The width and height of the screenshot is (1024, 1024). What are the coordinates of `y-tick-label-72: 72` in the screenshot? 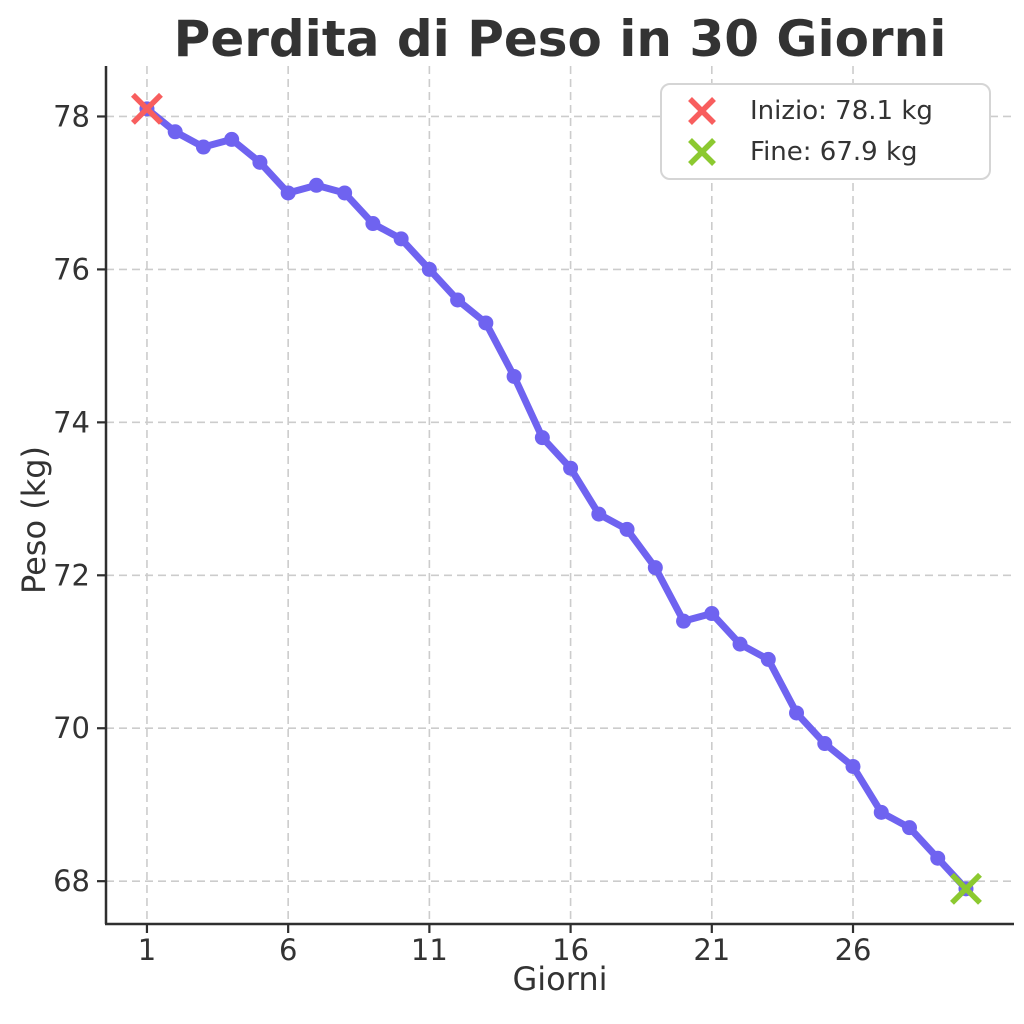 It's located at (71, 575).